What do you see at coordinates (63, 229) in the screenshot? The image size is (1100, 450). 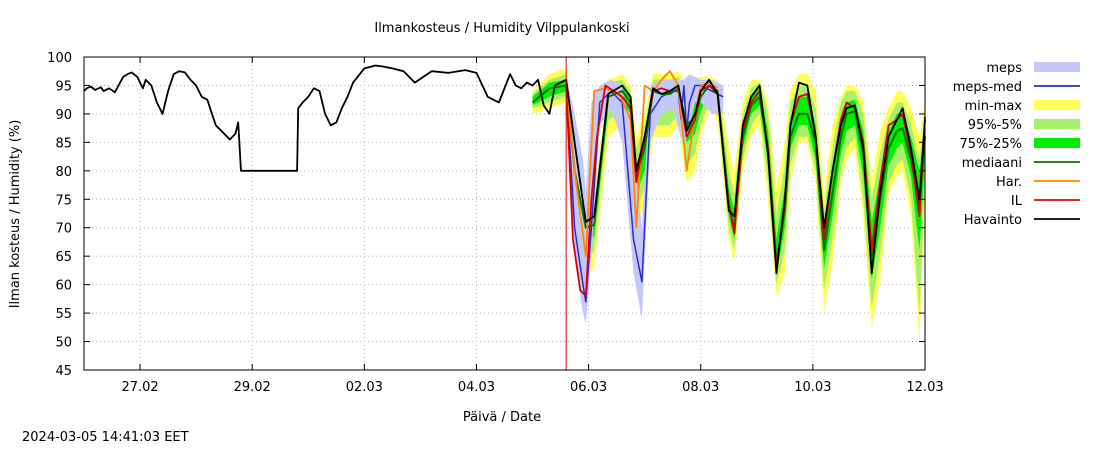 I see `y-tick-label: 70` at bounding box center [63, 229].